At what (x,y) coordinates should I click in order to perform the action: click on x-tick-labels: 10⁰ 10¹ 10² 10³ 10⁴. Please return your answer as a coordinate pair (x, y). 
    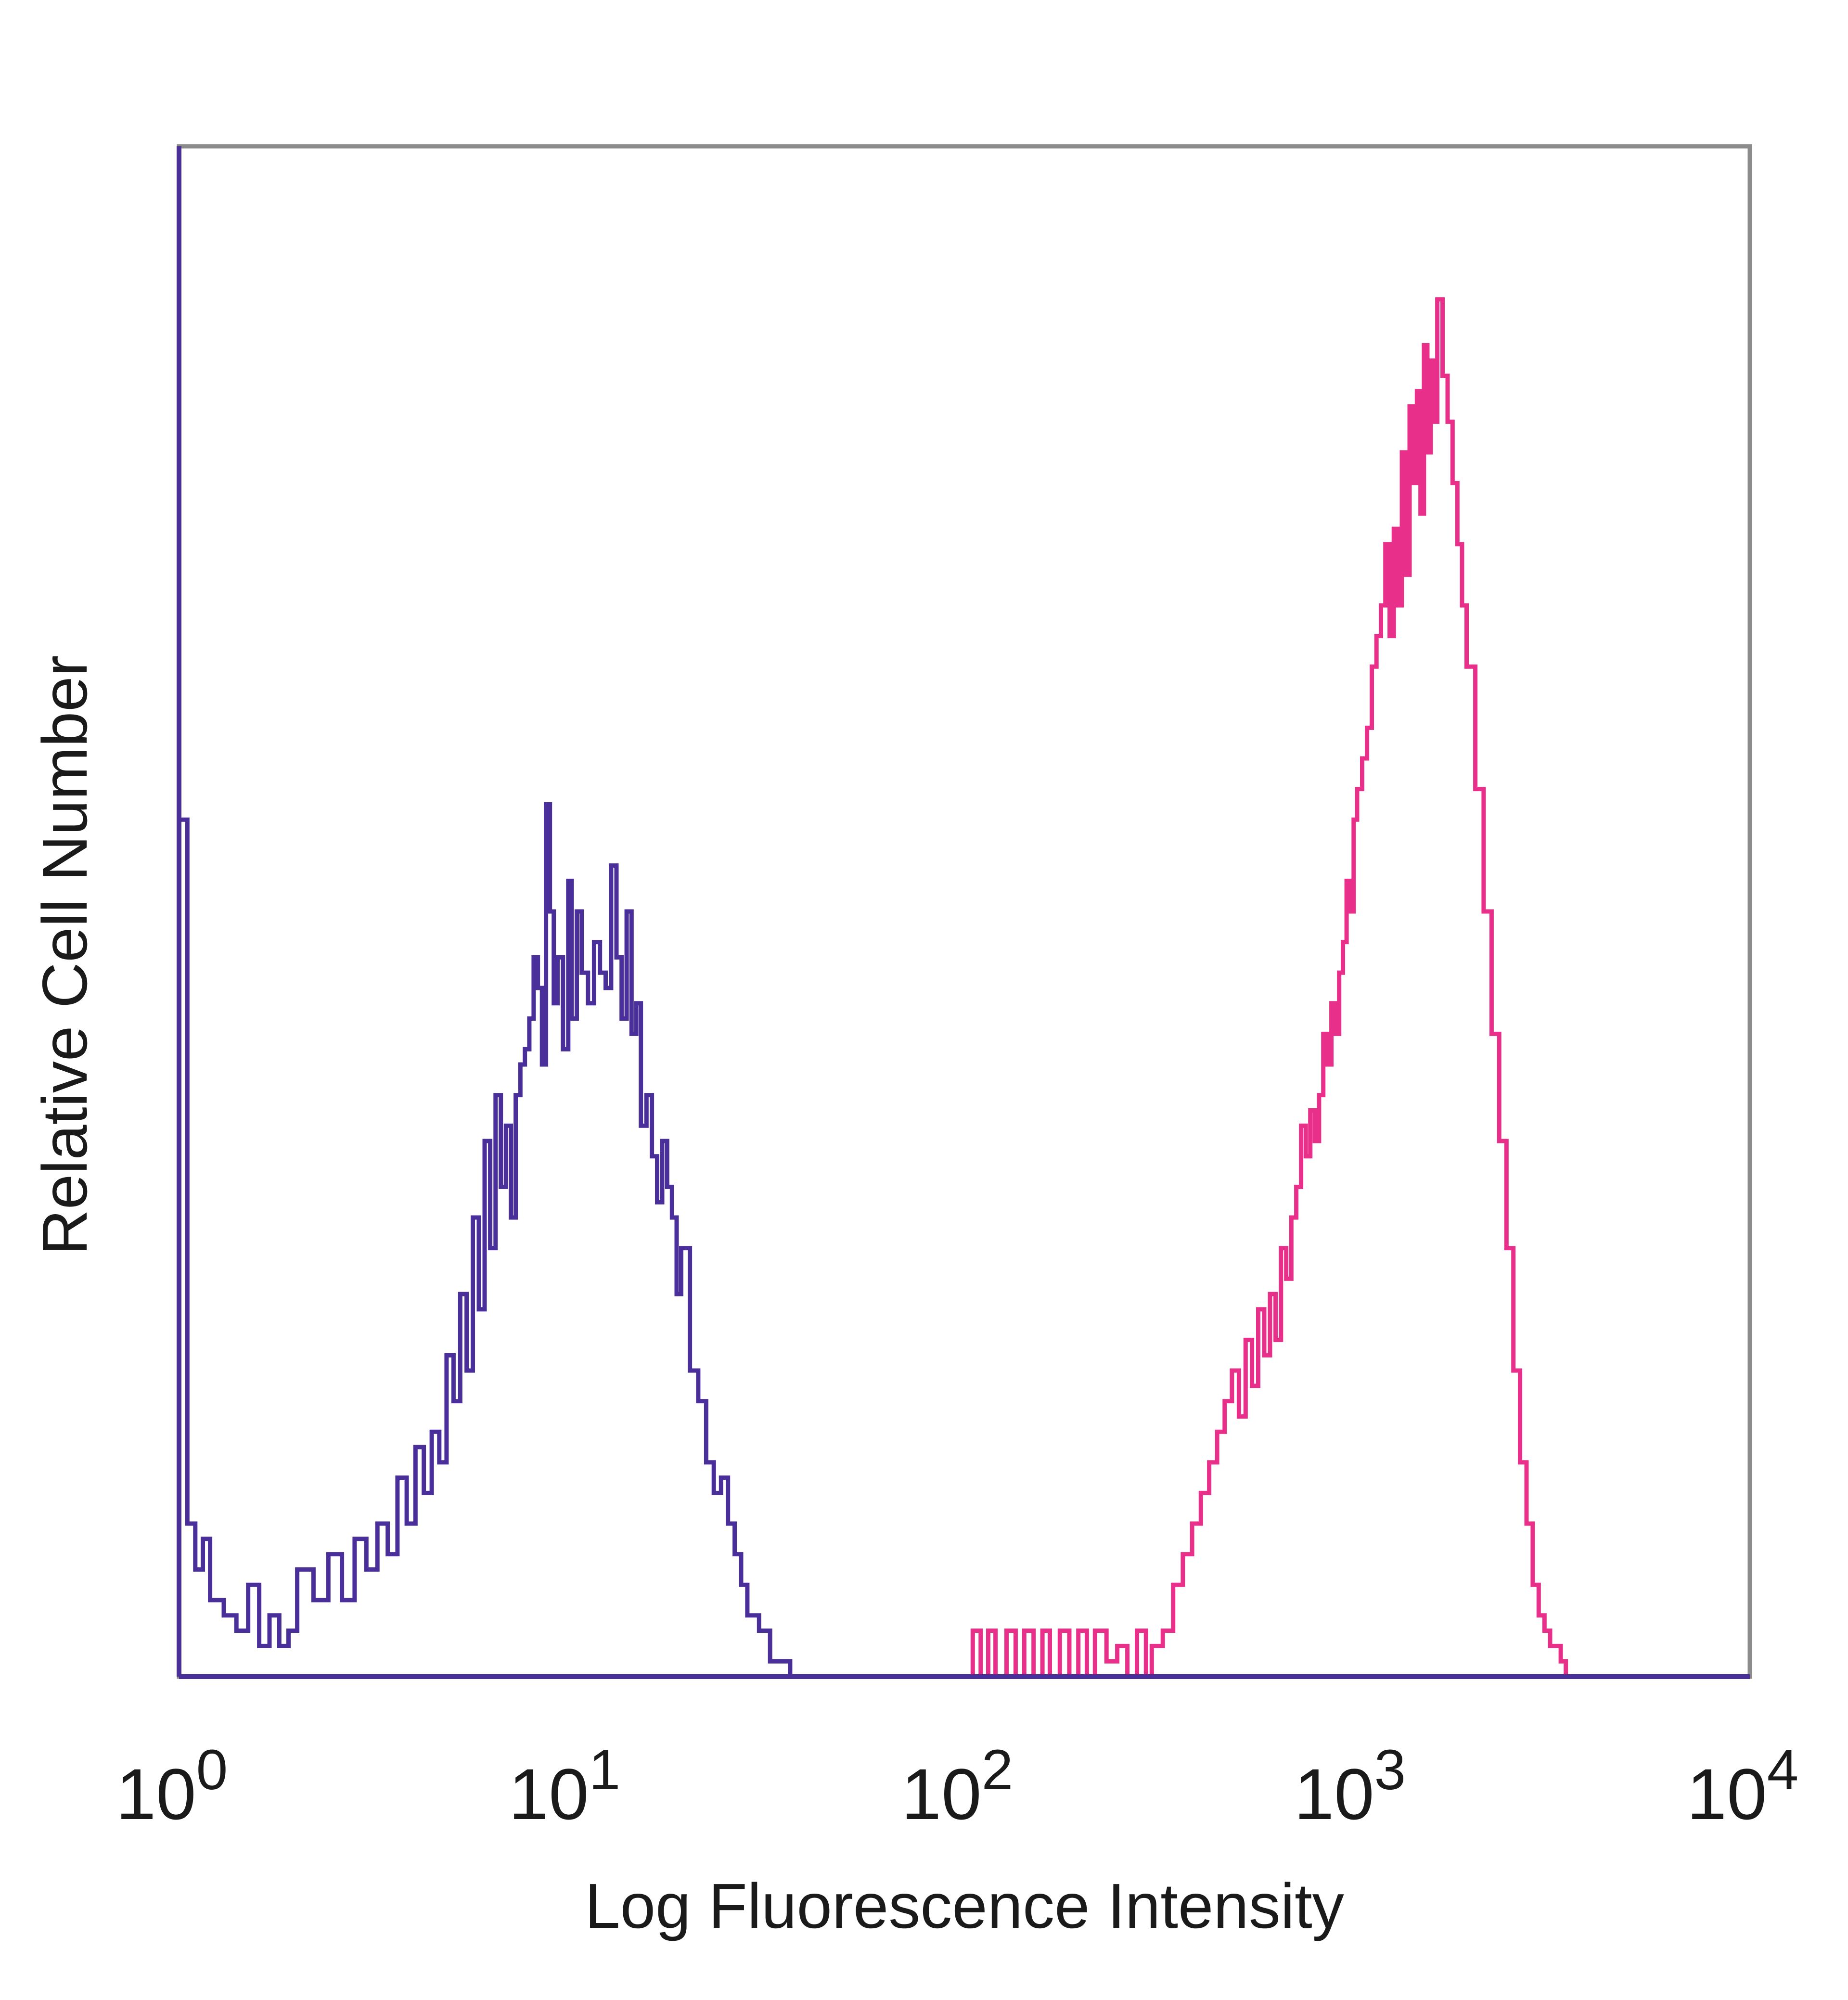
    Looking at the image, I should click on (957, 1786).